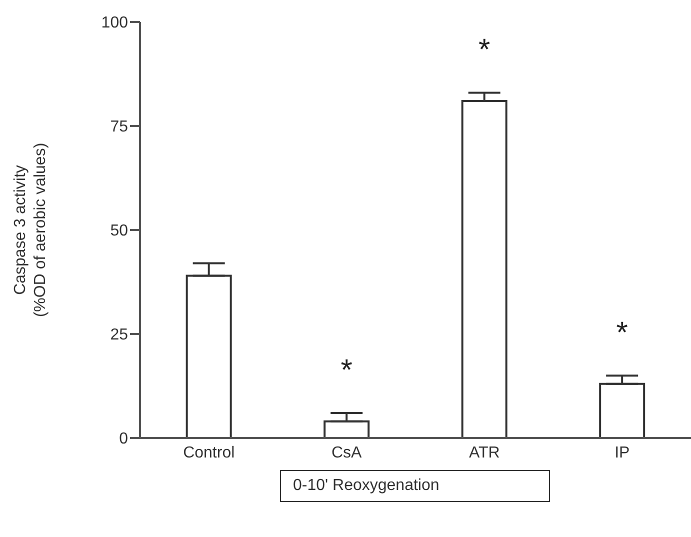 This screenshot has width=691, height=537. Describe the element at coordinates (119, 231) in the screenshot. I see `y-tick-label: 50` at that location.